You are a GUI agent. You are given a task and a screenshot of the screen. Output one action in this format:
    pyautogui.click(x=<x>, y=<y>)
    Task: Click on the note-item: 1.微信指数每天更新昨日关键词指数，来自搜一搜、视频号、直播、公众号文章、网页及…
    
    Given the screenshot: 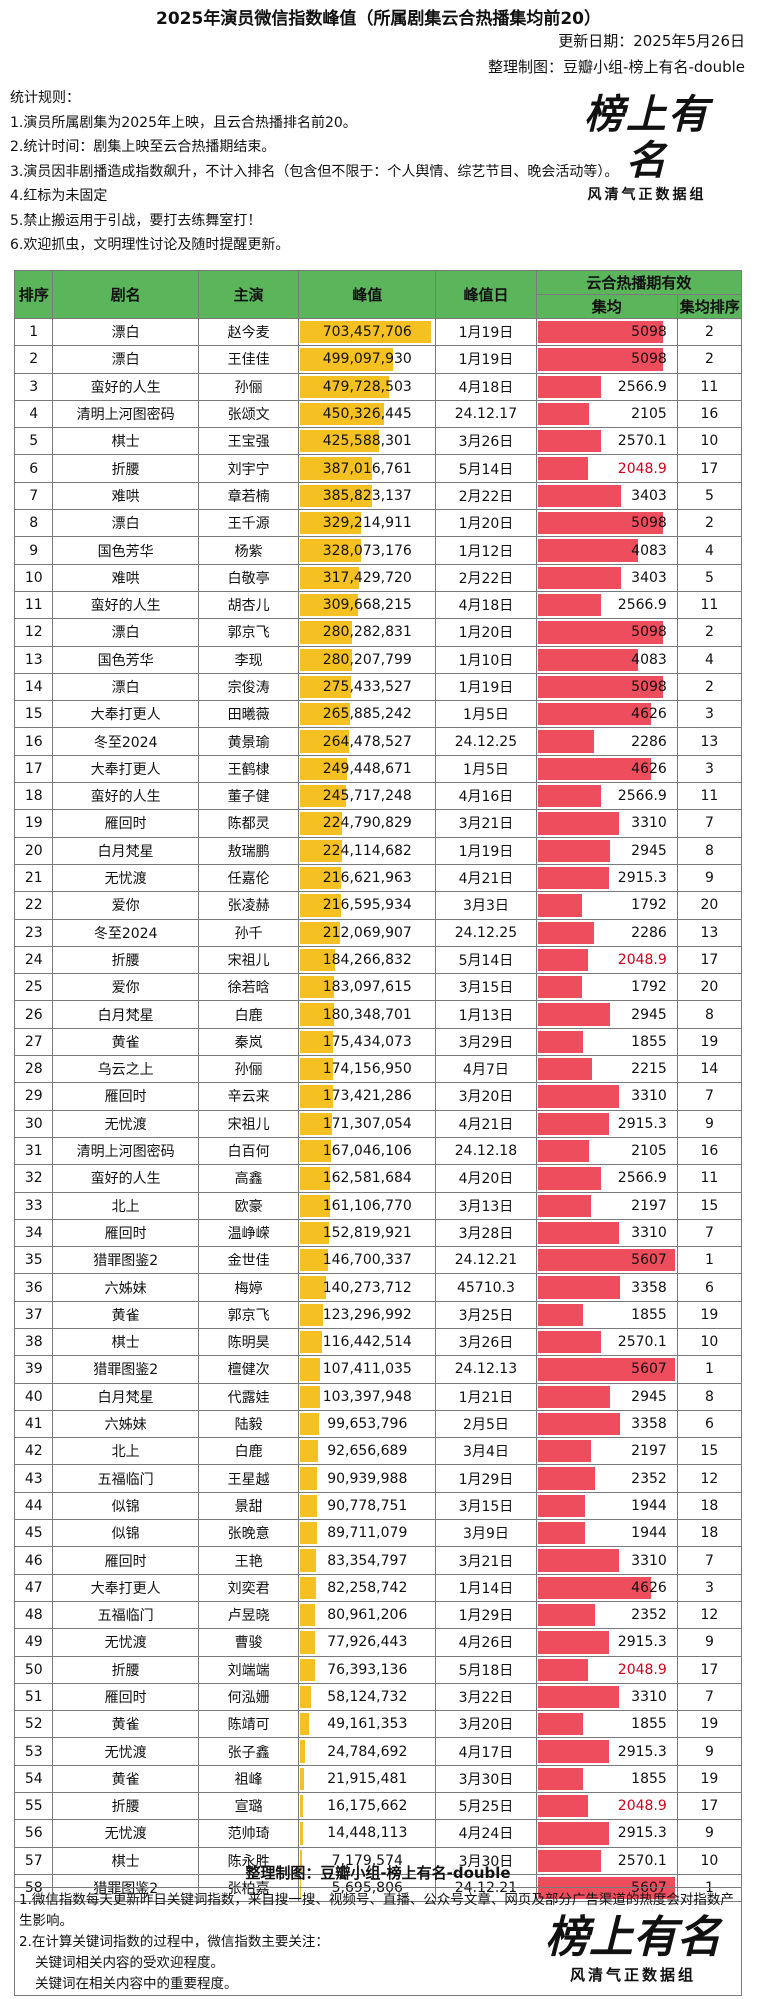 What is the action you would take?
    pyautogui.click(x=376, y=1910)
    